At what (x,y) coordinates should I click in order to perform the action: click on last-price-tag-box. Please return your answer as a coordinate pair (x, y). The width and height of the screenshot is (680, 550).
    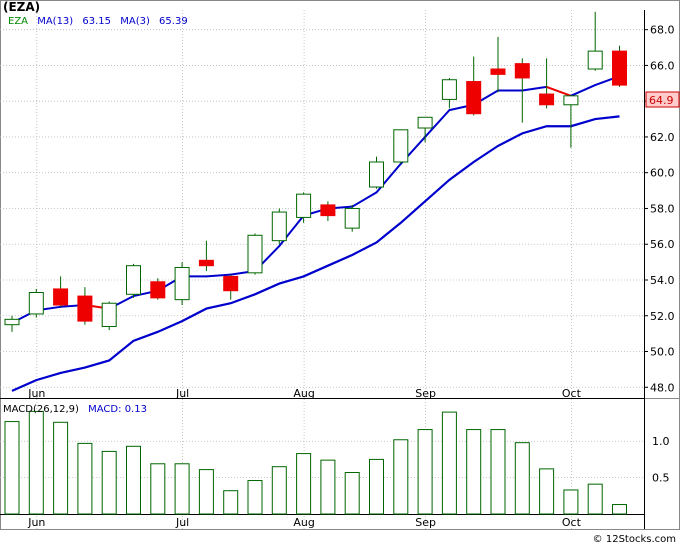
    Looking at the image, I should click on (662, 99).